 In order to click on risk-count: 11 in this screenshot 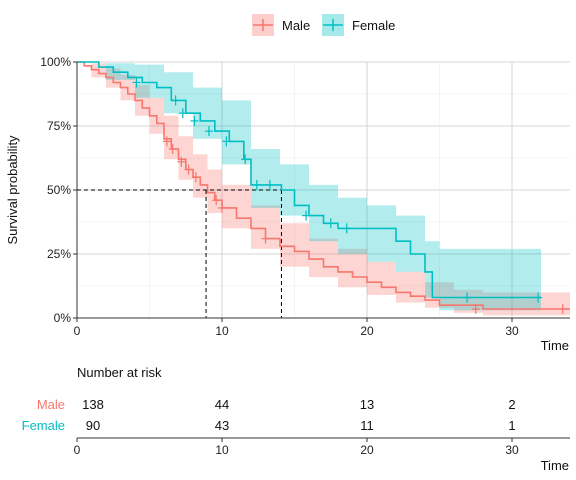, I will do `click(367, 425)`.